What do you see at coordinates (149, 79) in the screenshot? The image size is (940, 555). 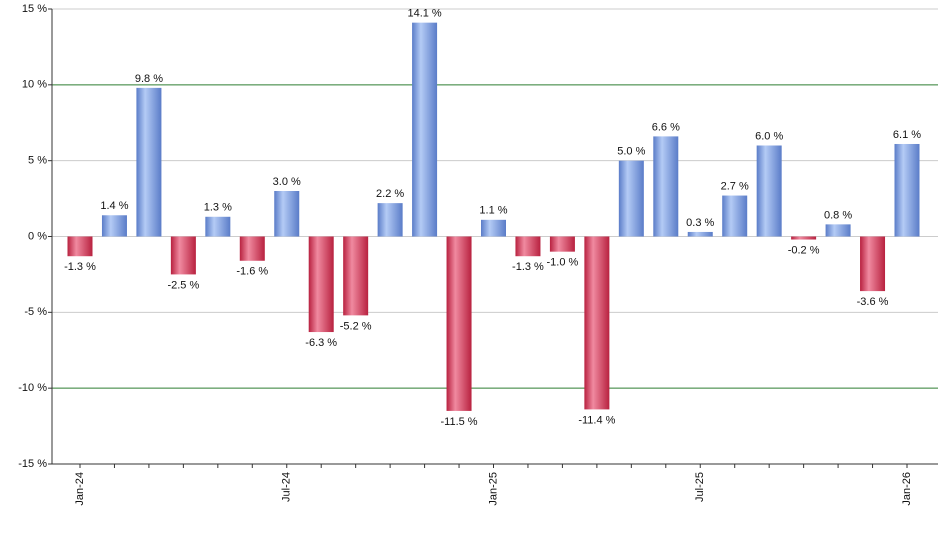 I see `value-label: 9.8 %` at bounding box center [149, 79].